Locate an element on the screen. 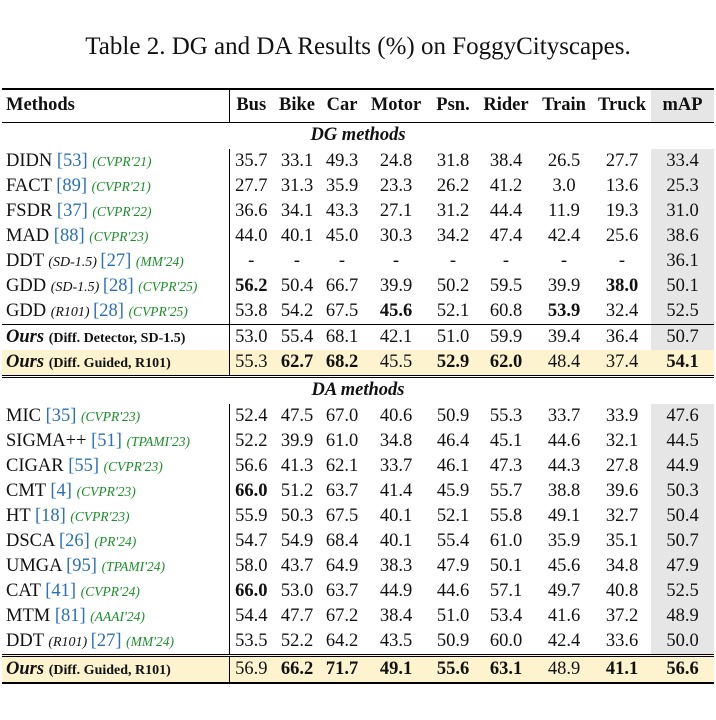 This screenshot has width=716, height=720. cell-map: 50.3 is located at coordinates (682, 491).